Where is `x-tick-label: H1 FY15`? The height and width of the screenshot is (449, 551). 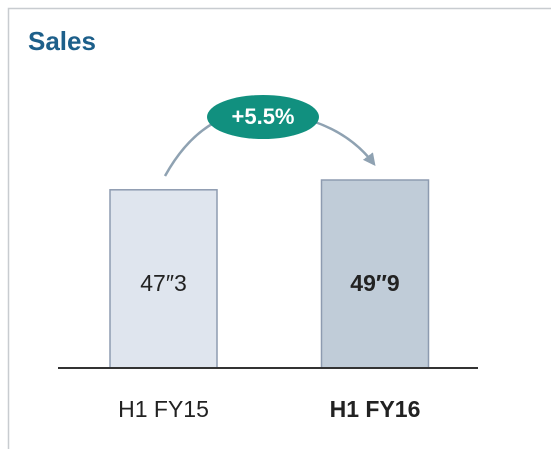 x-tick-label: H1 FY15 is located at coordinates (163, 409).